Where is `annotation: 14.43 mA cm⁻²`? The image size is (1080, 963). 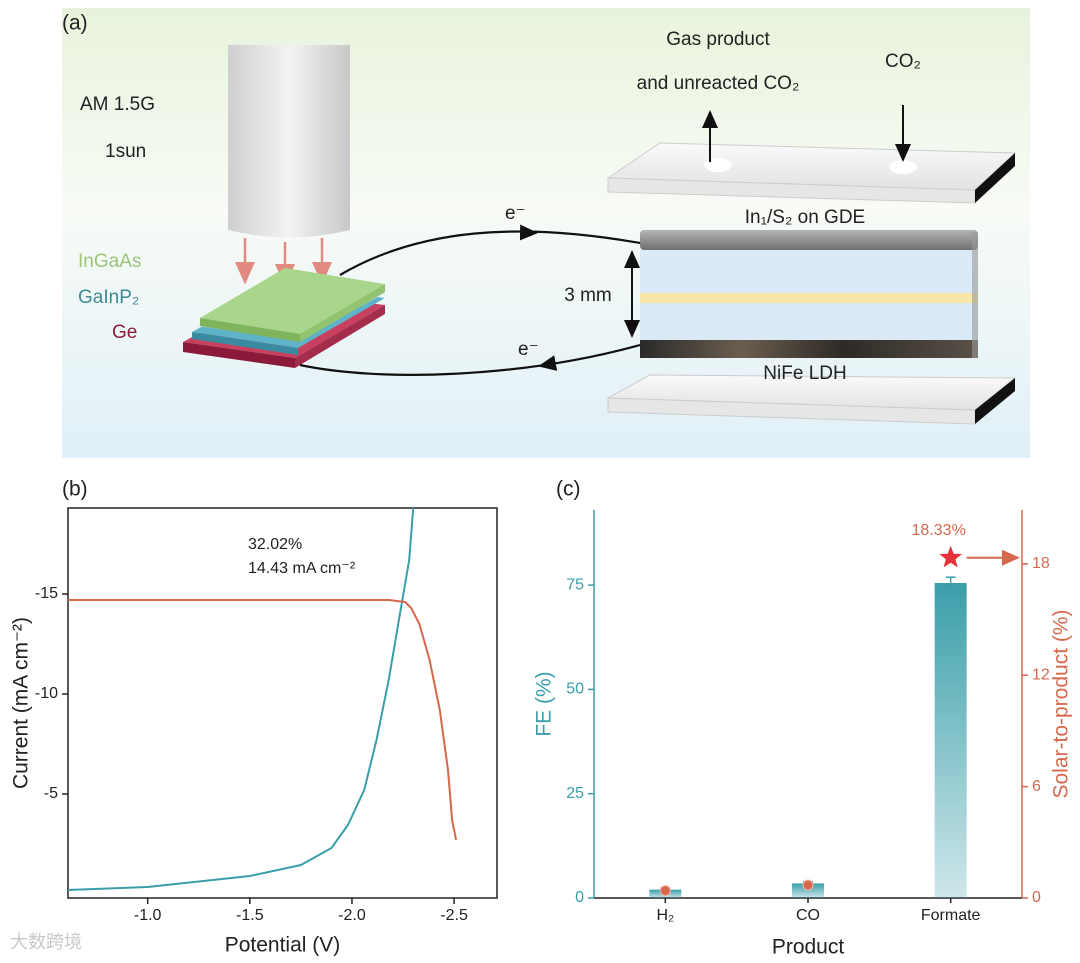 annotation: 14.43 mA cm⁻² is located at coordinates (302, 568).